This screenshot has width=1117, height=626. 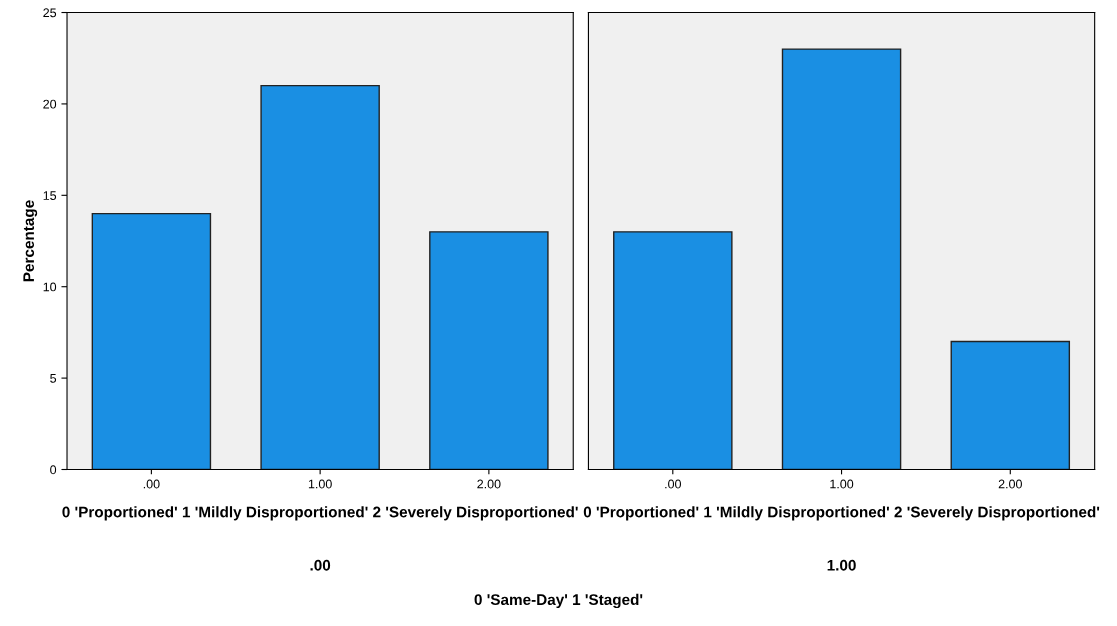 What do you see at coordinates (558, 601) in the screenshot?
I see `text: 0 'Same-Day' 1 'Staged'` at bounding box center [558, 601].